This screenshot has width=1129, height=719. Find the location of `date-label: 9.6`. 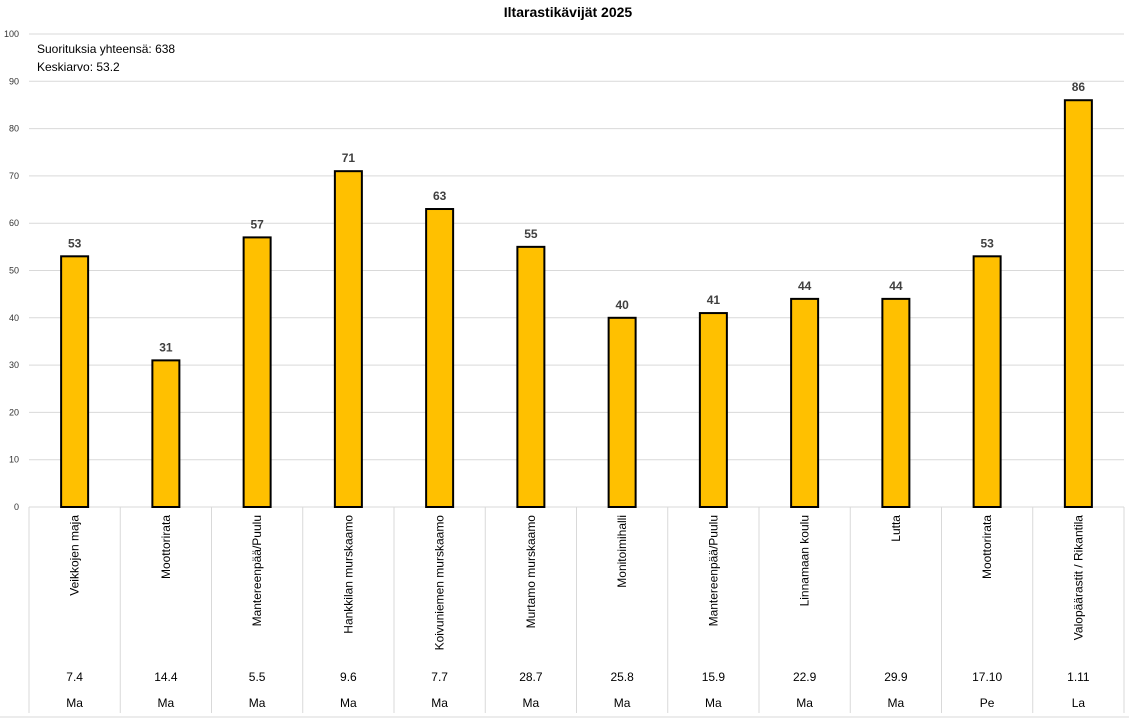

date-label: 9.6 is located at coordinates (348, 677).